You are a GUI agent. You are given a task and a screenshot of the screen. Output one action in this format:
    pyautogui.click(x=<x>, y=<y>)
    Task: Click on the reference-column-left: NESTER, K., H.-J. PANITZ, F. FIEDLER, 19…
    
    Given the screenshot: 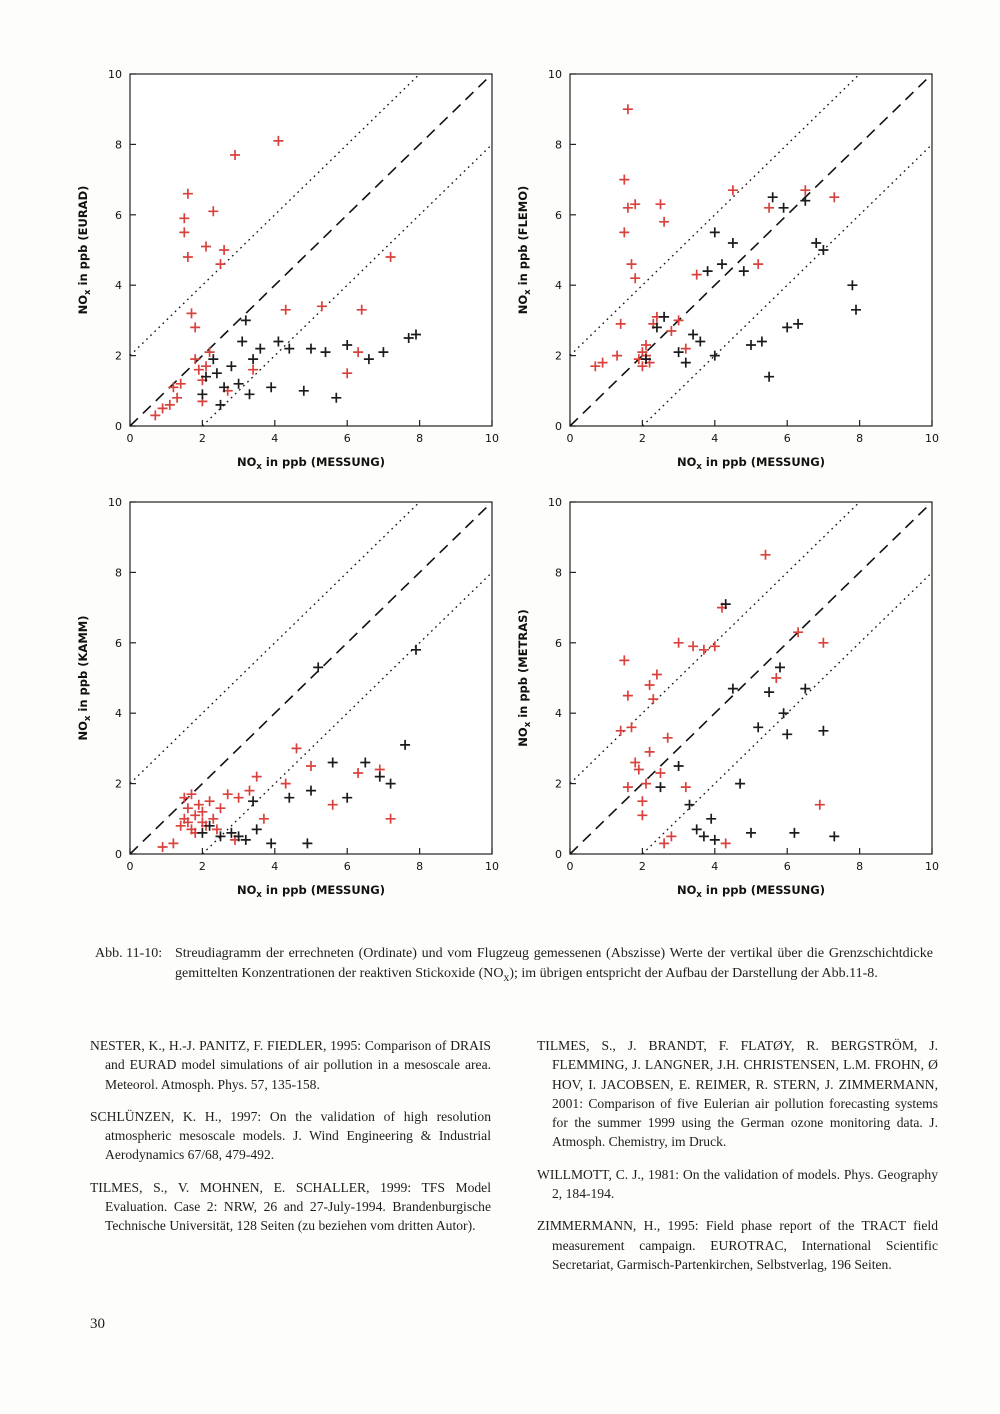 What is the action you would take?
    pyautogui.click(x=290, y=1161)
    